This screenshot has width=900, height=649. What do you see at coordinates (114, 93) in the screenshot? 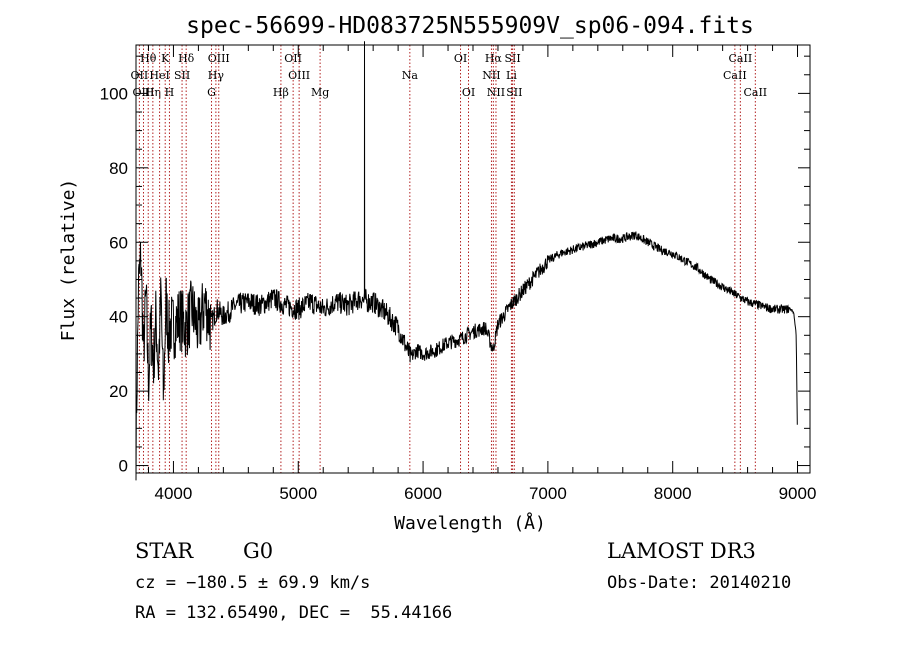
I see `y-tick-label-5: 100` at bounding box center [114, 93].